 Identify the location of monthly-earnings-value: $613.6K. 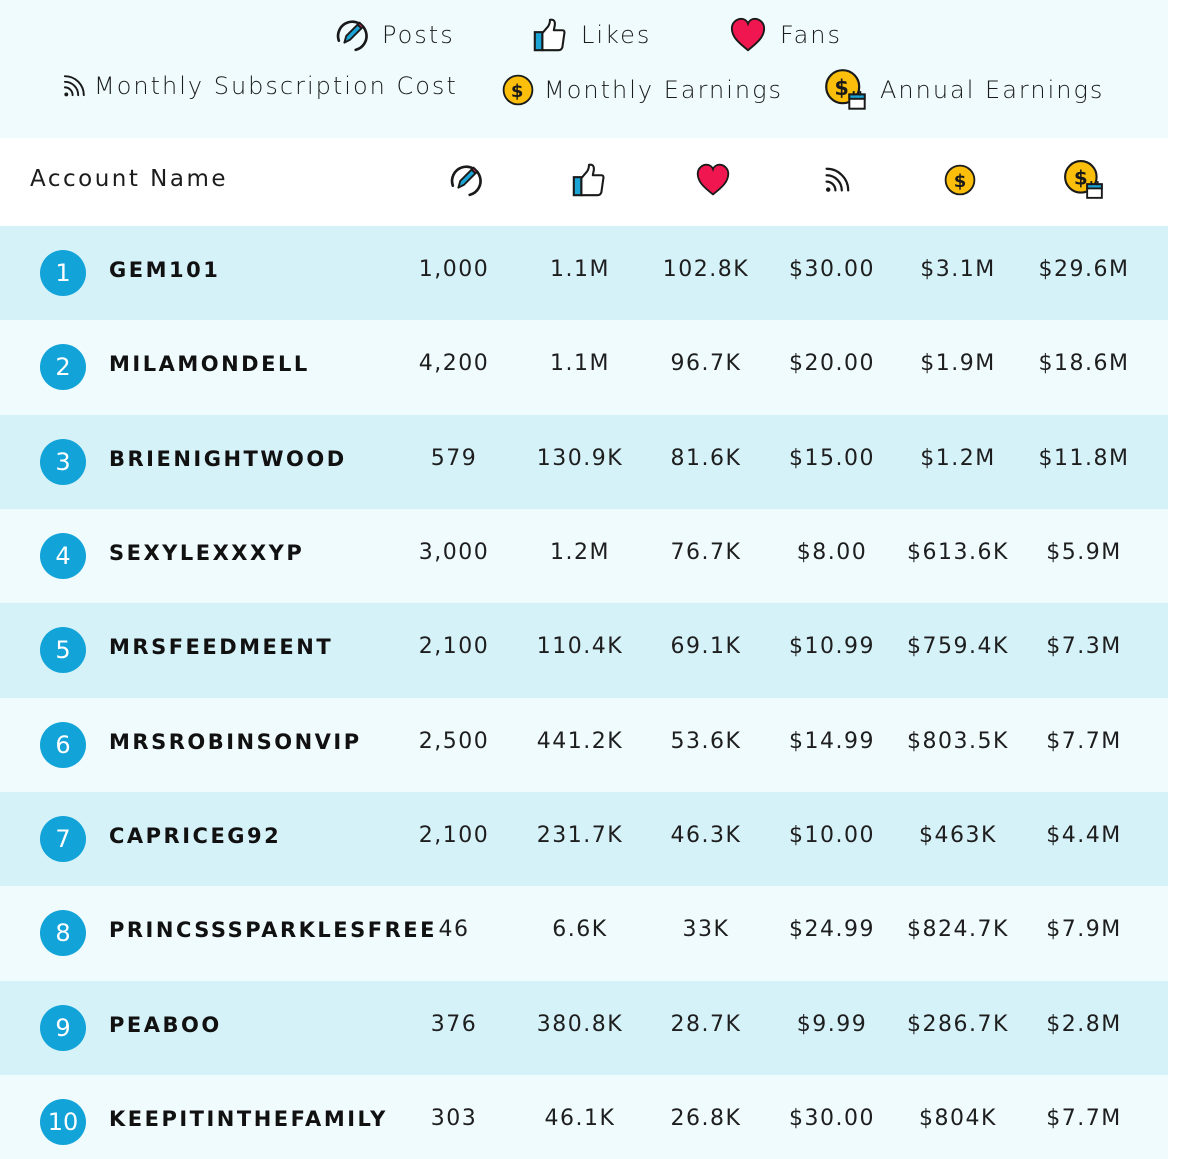
(958, 552).